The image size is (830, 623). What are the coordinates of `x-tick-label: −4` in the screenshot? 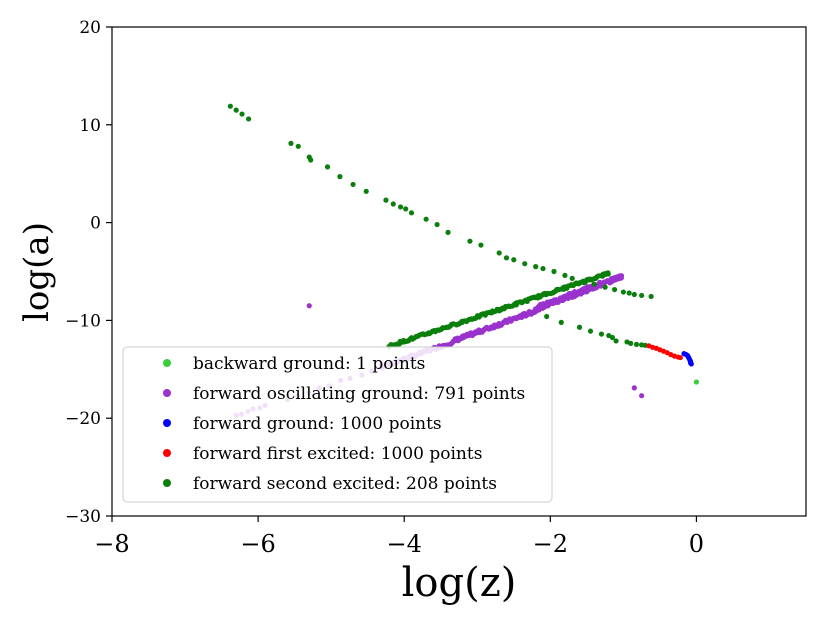 It's located at (404, 544).